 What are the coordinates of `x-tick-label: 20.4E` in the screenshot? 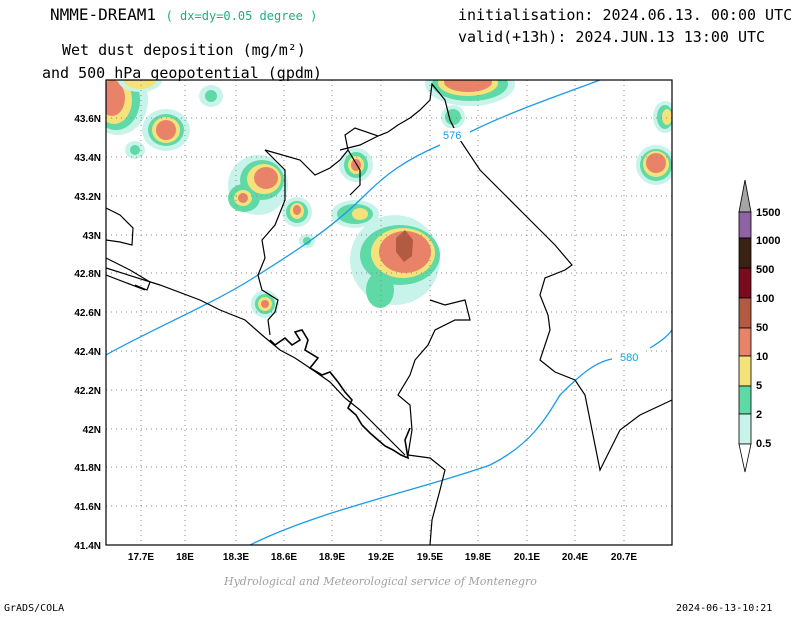 It's located at (575, 557).